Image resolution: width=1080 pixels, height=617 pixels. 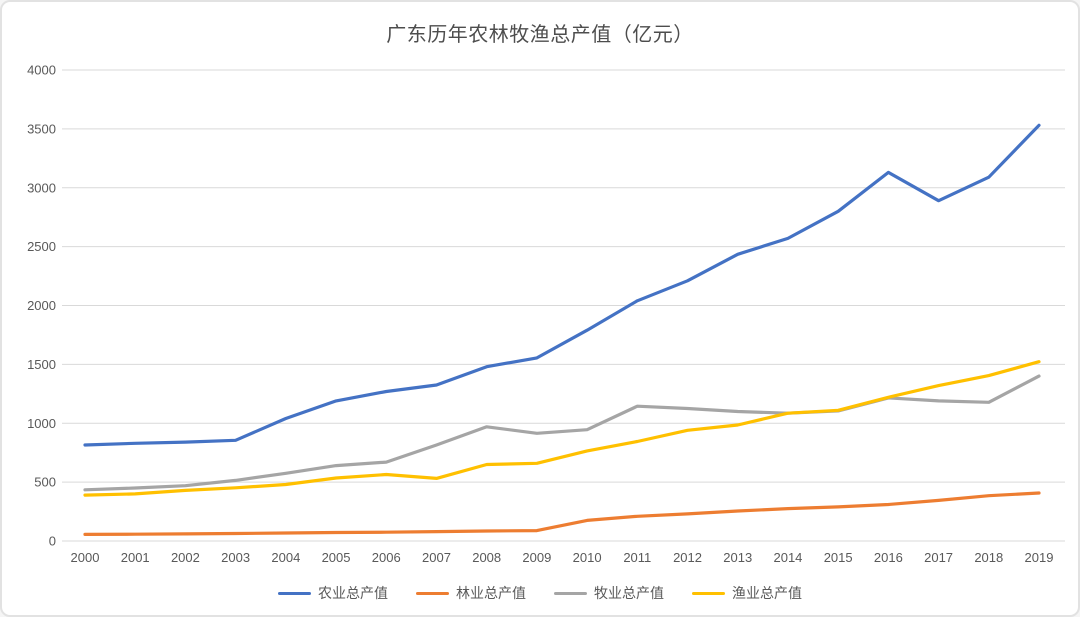 What do you see at coordinates (737, 557) in the screenshot?
I see `x-tick-label: 2013` at bounding box center [737, 557].